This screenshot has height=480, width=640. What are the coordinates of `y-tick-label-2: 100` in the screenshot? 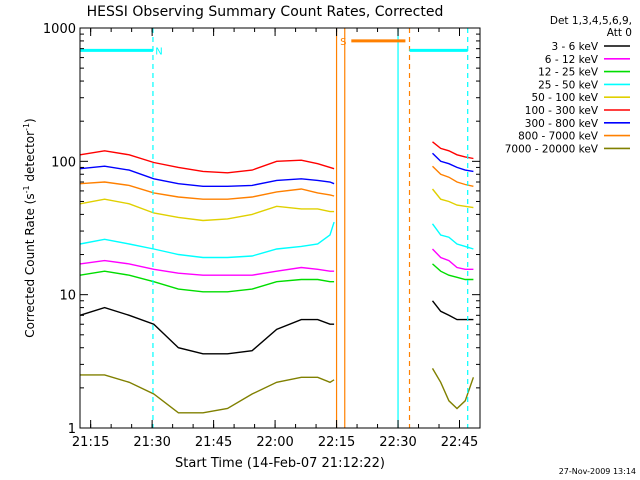 It's located at (63, 162).